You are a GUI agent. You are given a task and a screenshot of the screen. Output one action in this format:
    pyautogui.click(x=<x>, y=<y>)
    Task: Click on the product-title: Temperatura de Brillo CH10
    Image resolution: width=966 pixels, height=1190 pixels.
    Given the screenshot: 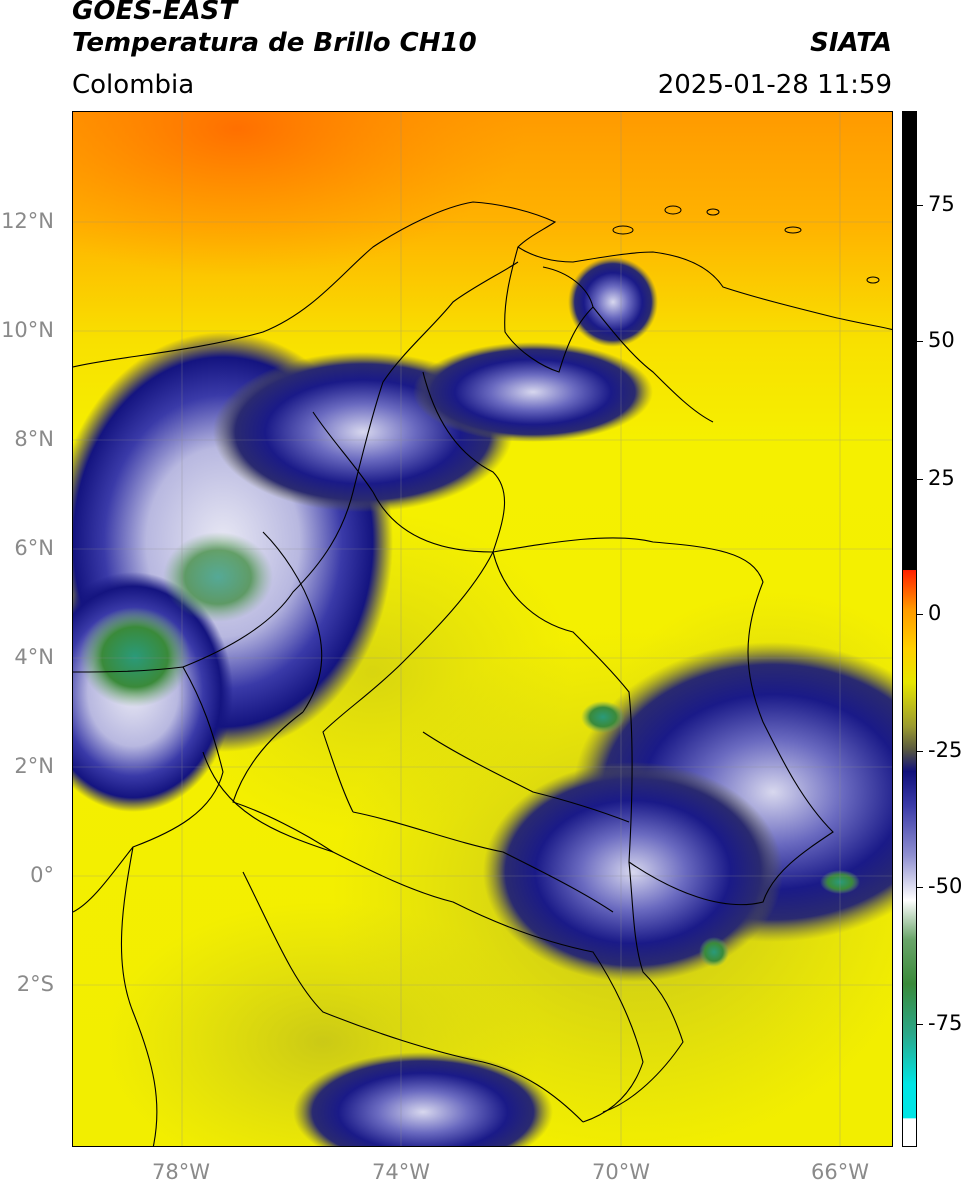 What is the action you would take?
    pyautogui.click(x=274, y=43)
    